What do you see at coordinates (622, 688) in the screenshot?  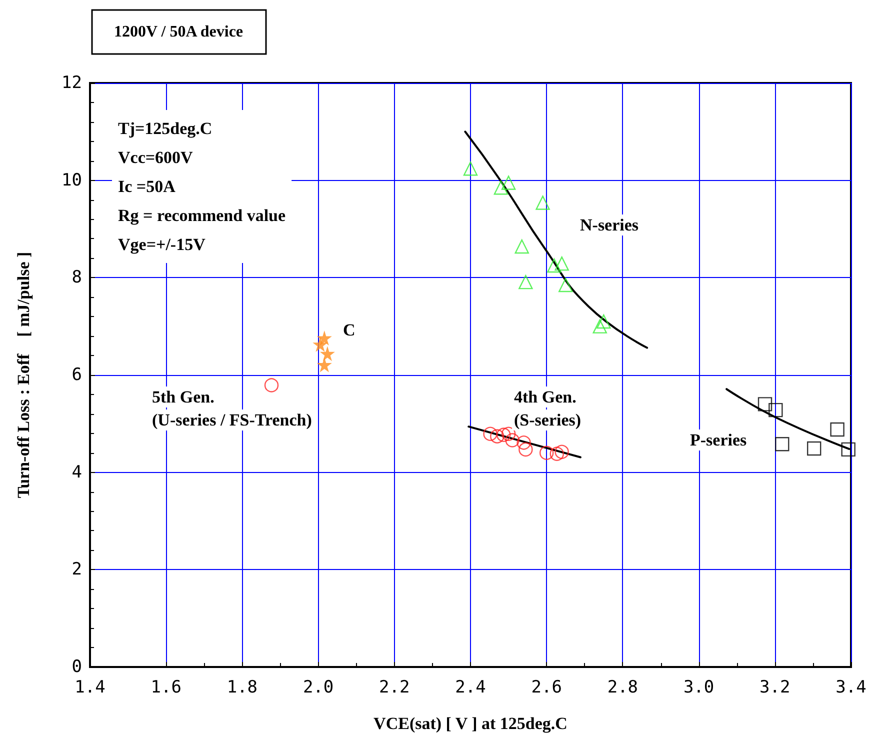 I see `x-tick-label: 2.8` at bounding box center [622, 688].